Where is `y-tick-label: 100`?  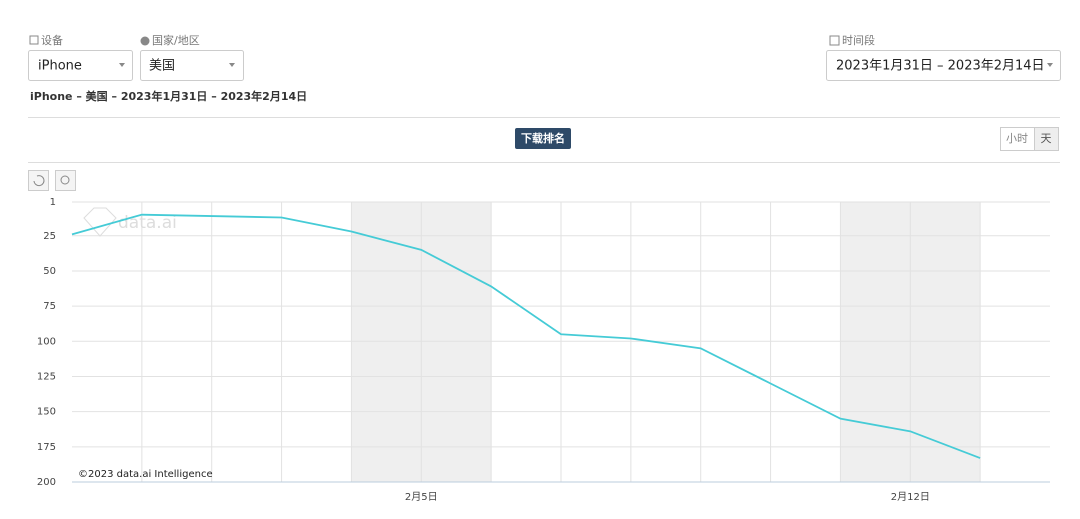
y-tick-label: 100 is located at coordinates (46, 341).